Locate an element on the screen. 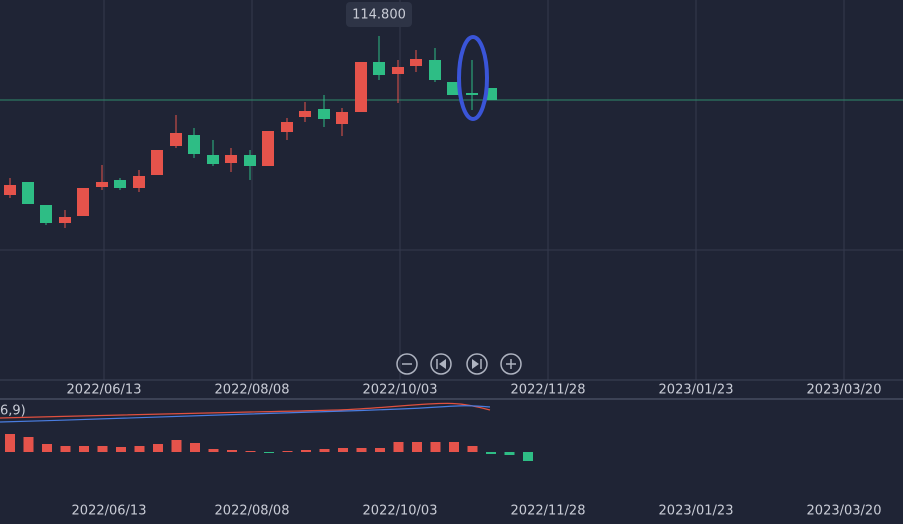 The image size is (903, 524). skip-forward-button is located at coordinates (477, 364).